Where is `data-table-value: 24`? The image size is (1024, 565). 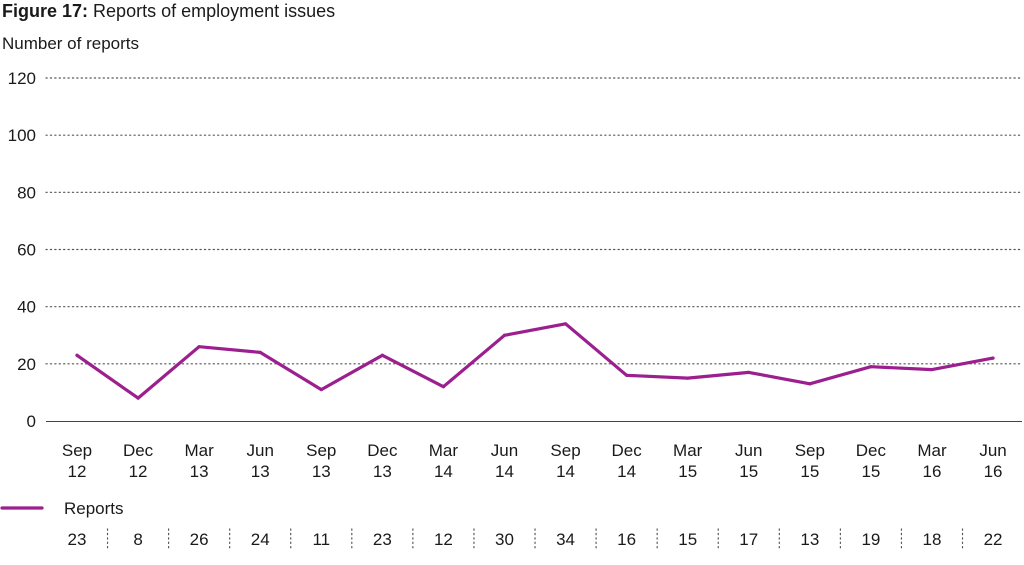 data-table-value: 24 is located at coordinates (260, 539).